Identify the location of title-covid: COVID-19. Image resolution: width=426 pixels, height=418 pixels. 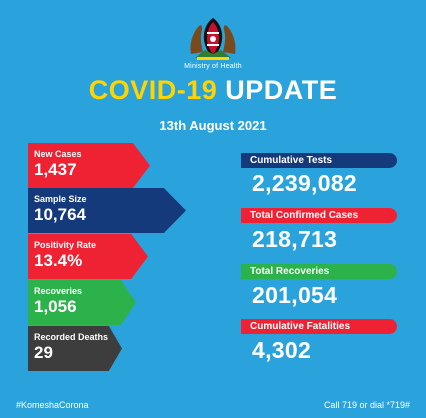
(153, 90).